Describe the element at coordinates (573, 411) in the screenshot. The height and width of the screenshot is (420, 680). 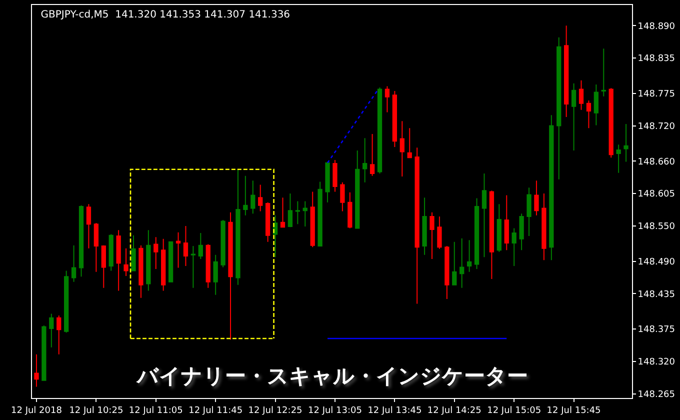
I see `x-tick-label: 12 Jul 15:45` at that location.